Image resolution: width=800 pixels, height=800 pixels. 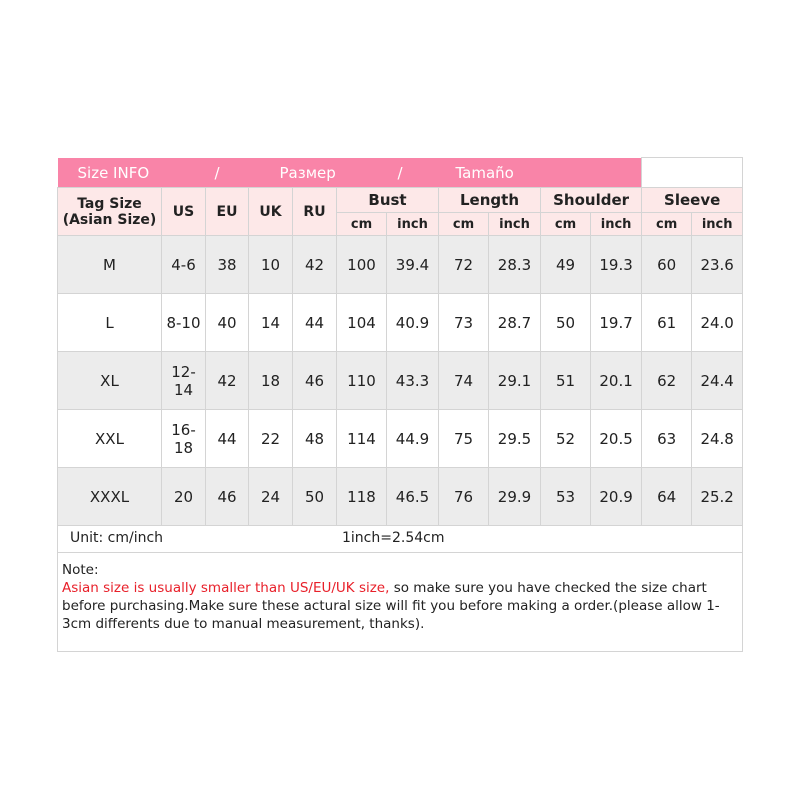 What do you see at coordinates (349, 172) in the screenshot?
I see `title-bar-pink: Size INFO / Размер / Tamaño` at bounding box center [349, 172].